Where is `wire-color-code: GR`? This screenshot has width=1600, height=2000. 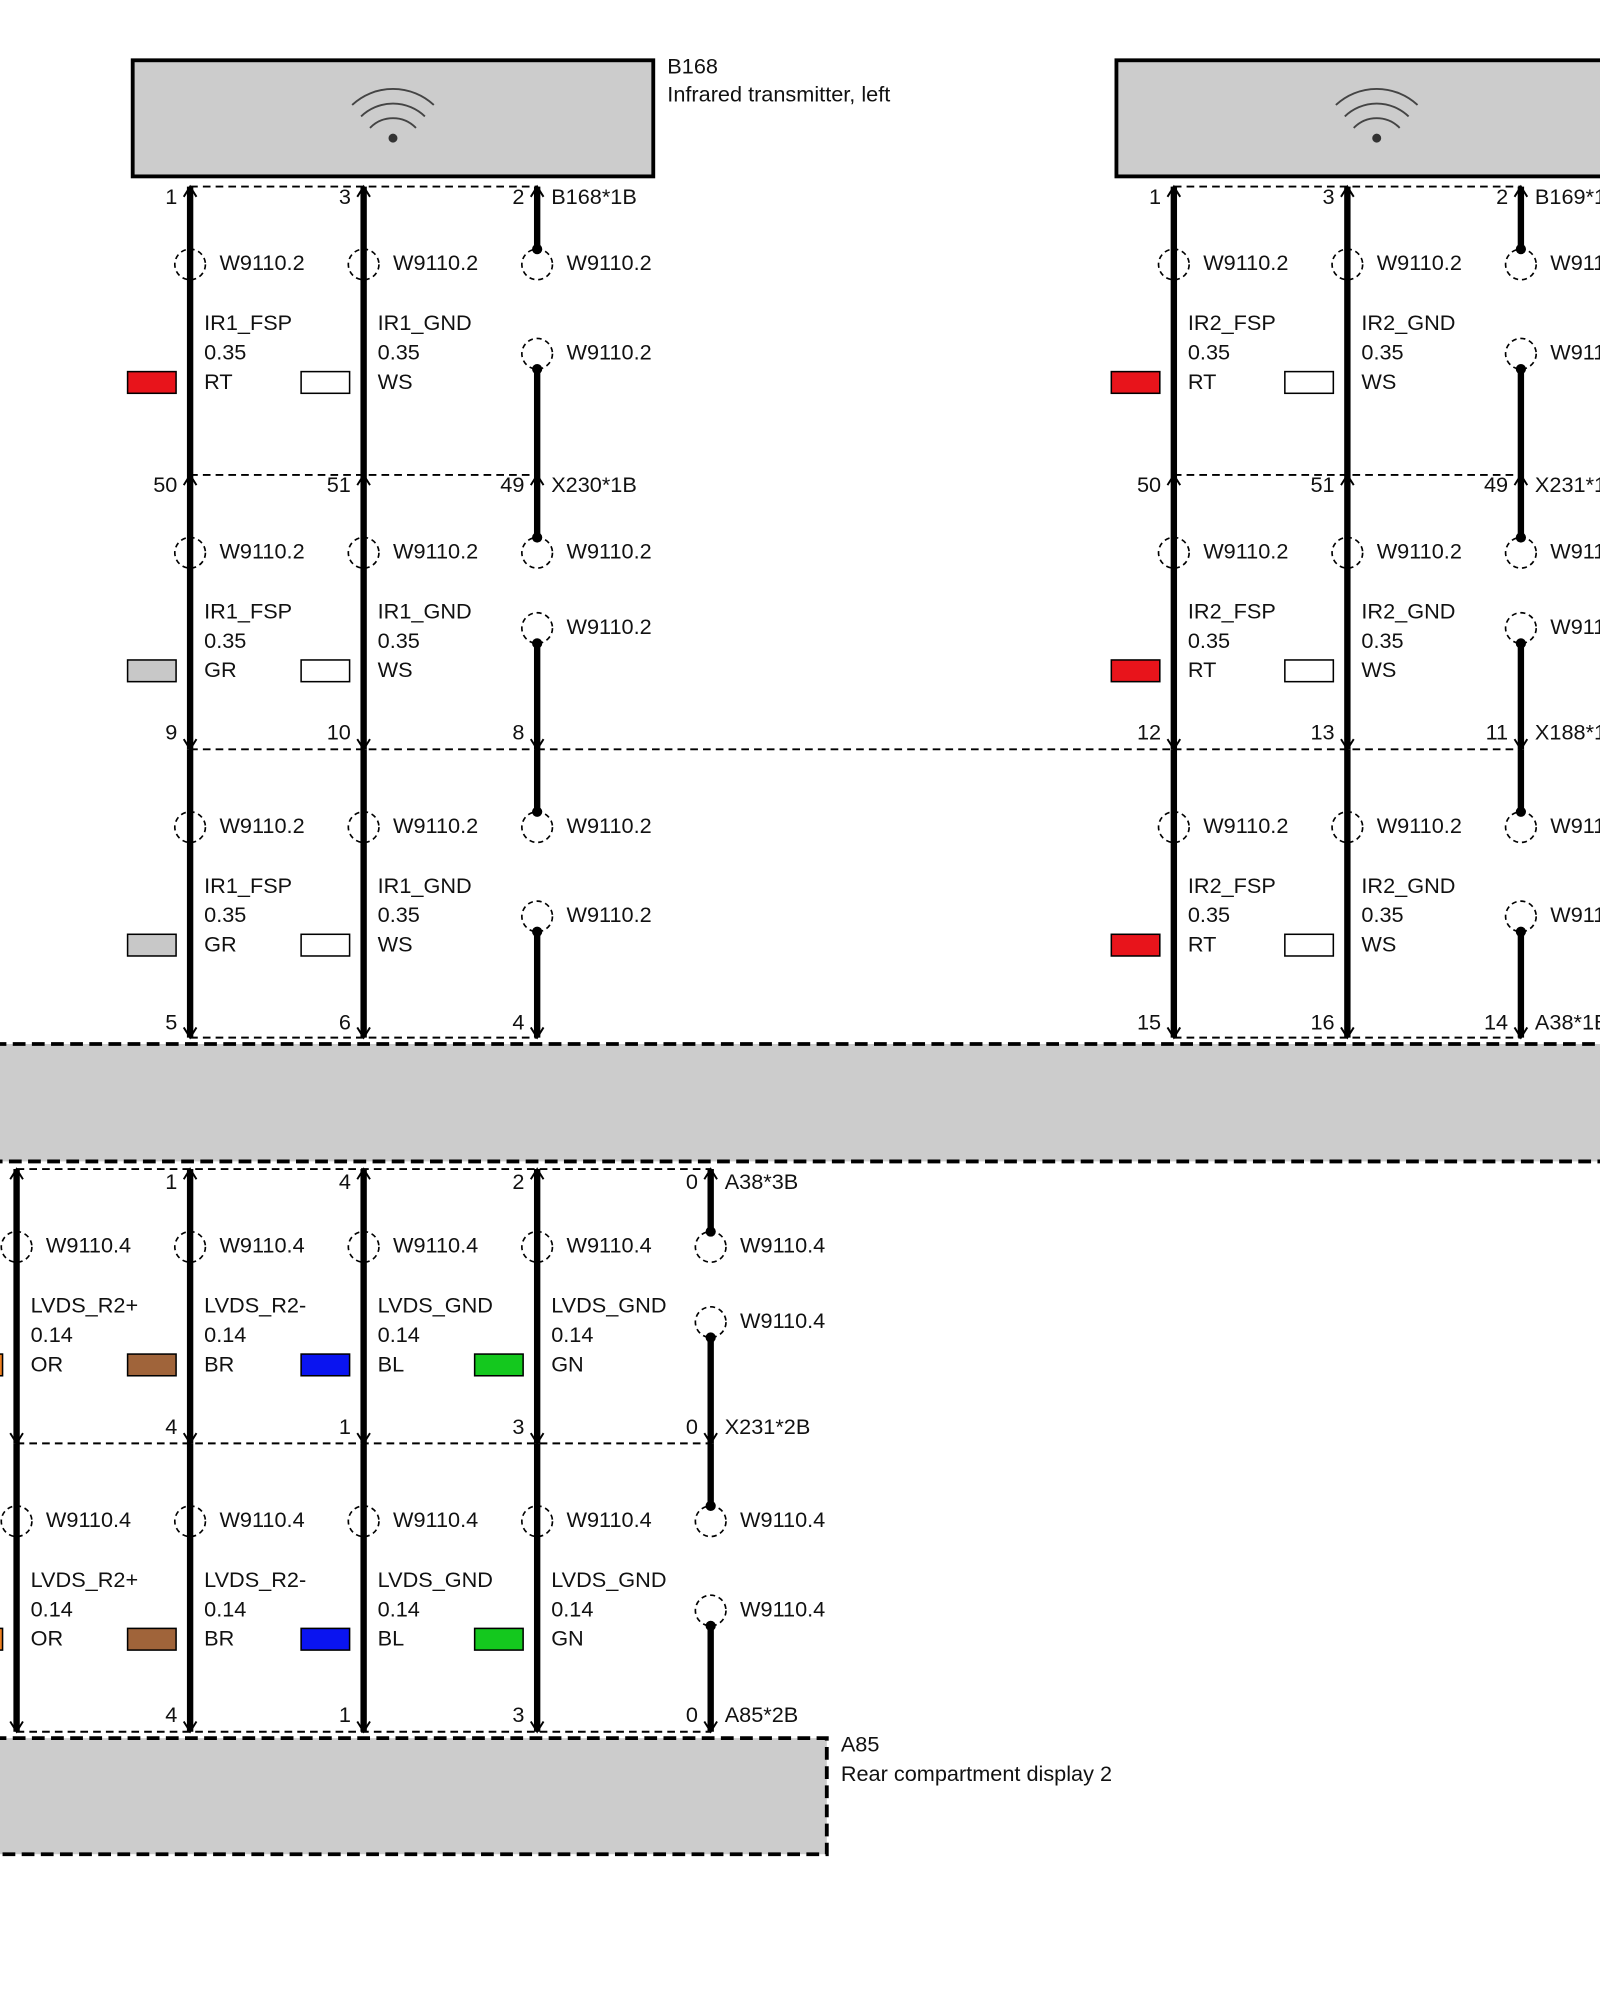
wire-color-code: GR is located at coordinates (220, 669).